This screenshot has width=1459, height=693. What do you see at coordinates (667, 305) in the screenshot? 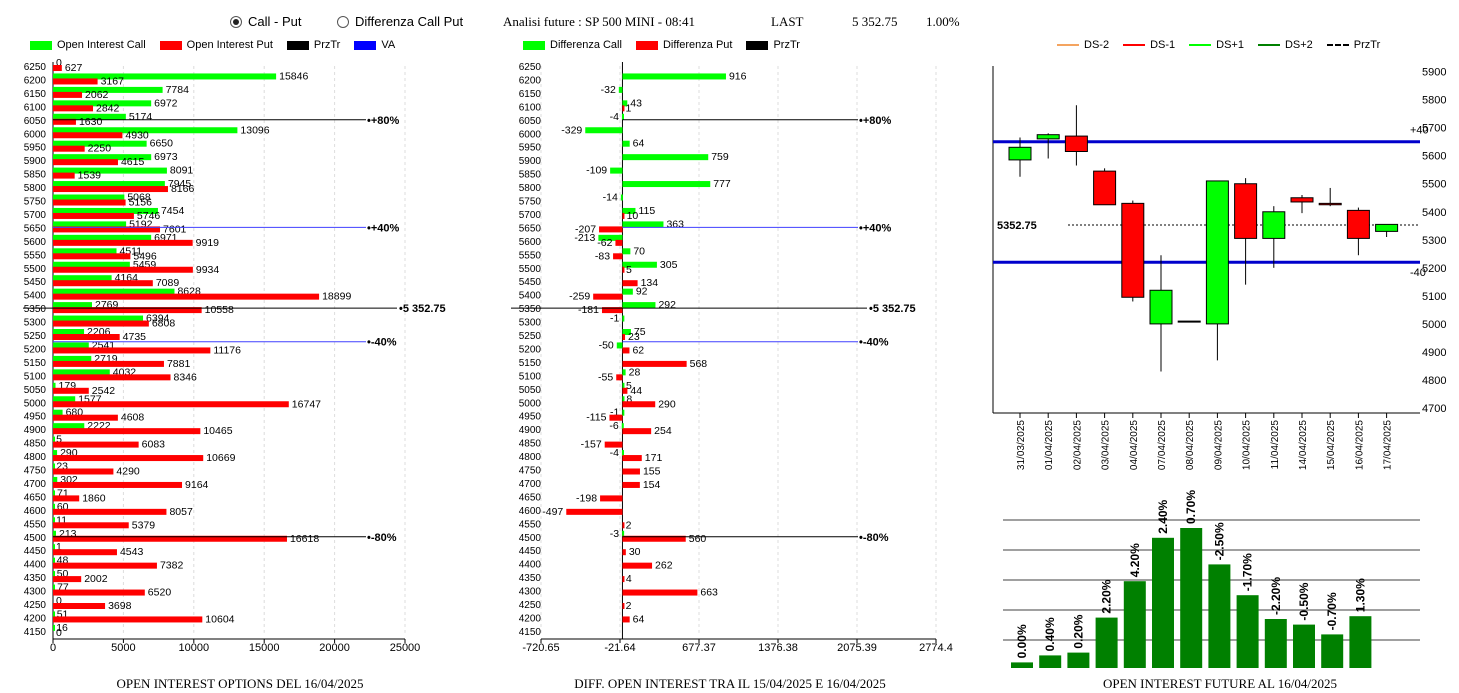
I see `diff-bar-value: 292` at bounding box center [667, 305].